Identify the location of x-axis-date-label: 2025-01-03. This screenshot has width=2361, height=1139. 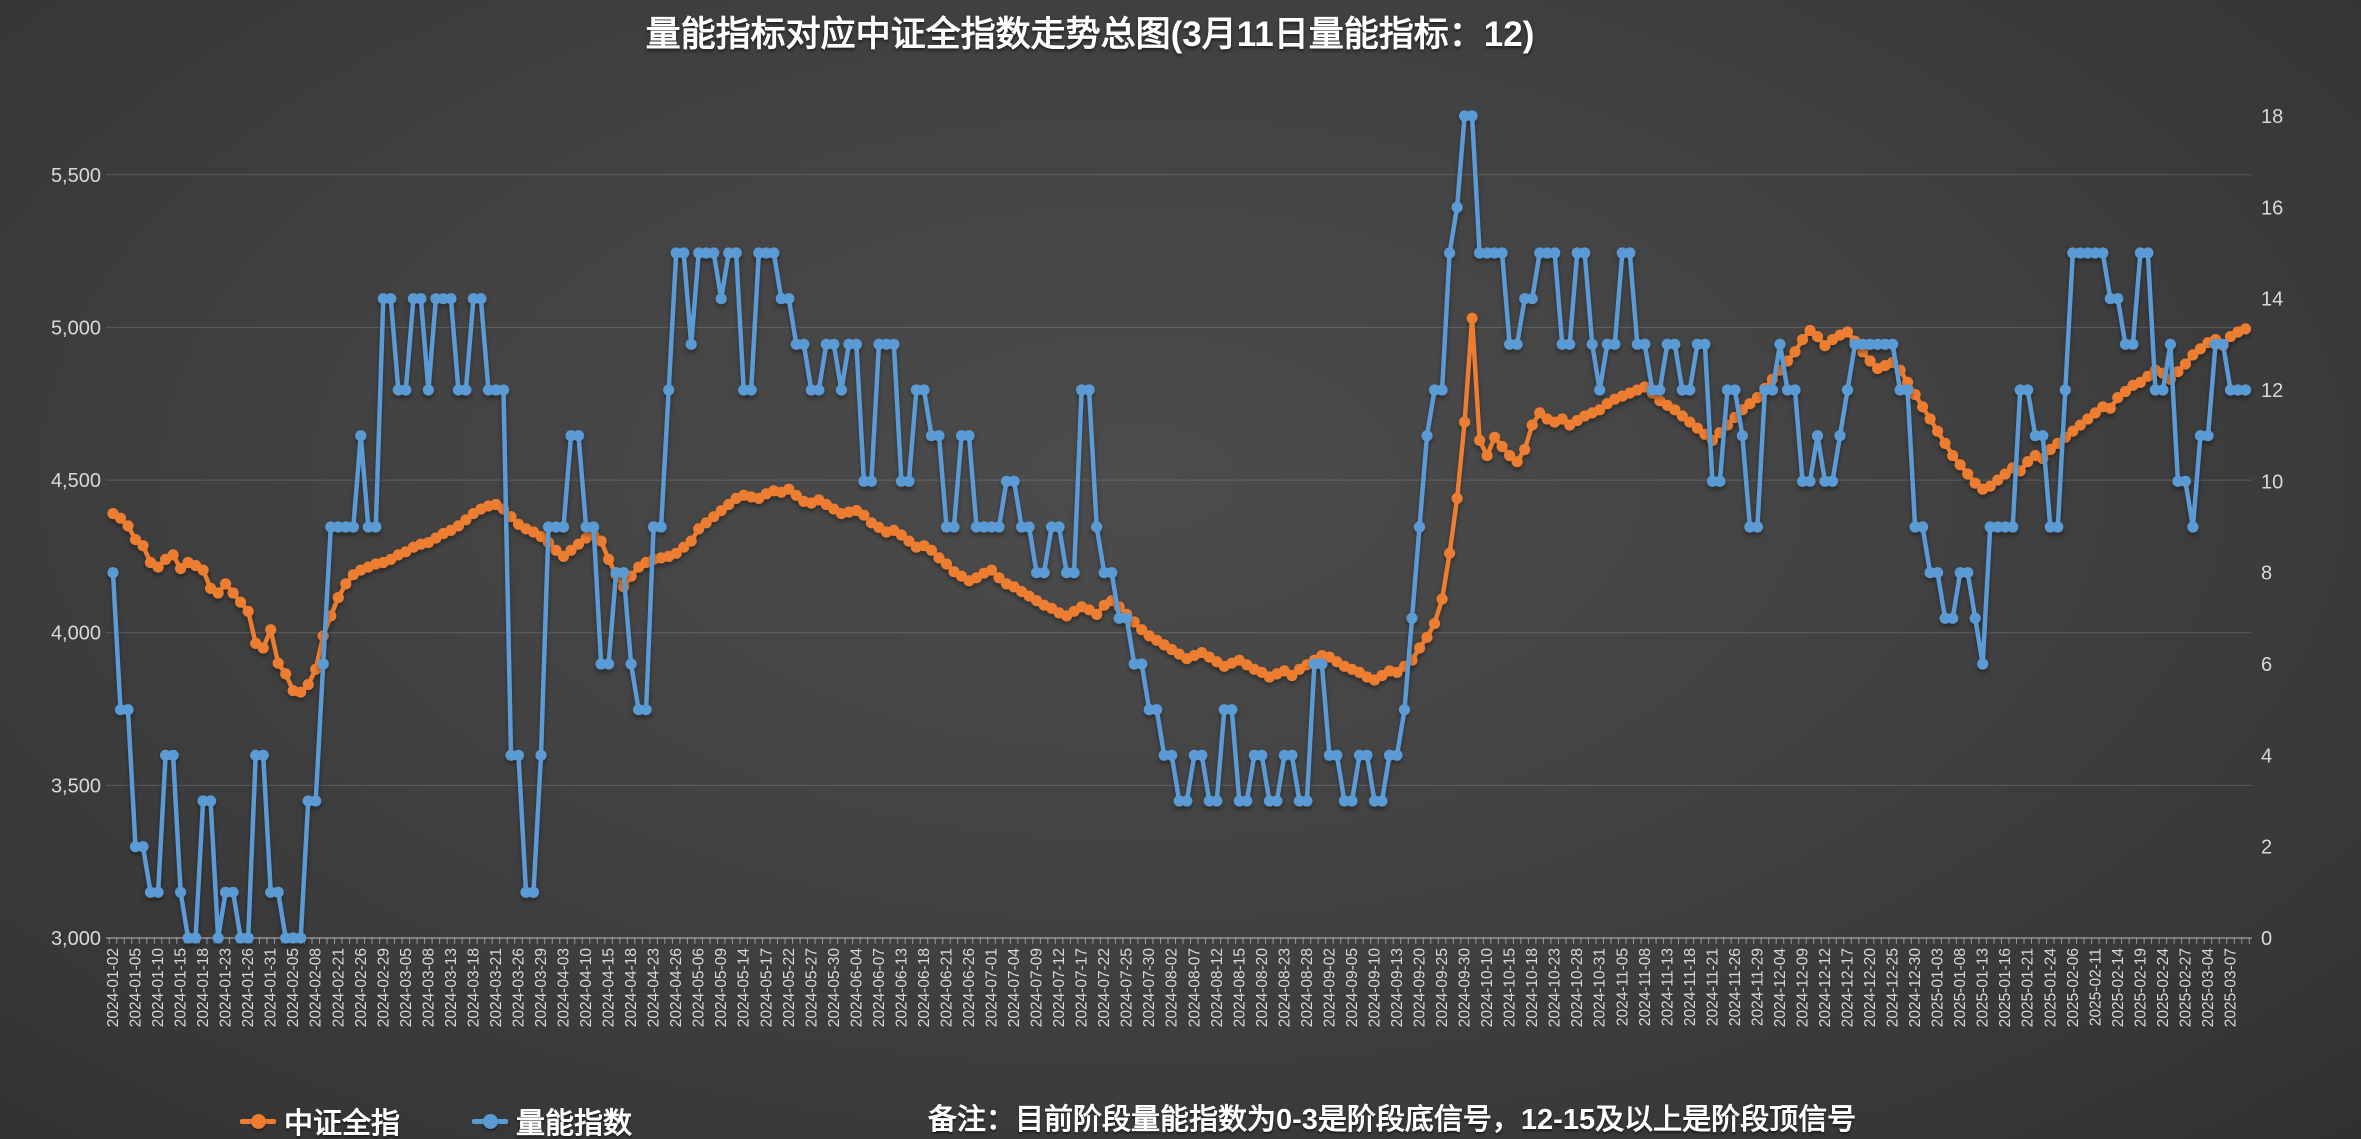
(1938, 987).